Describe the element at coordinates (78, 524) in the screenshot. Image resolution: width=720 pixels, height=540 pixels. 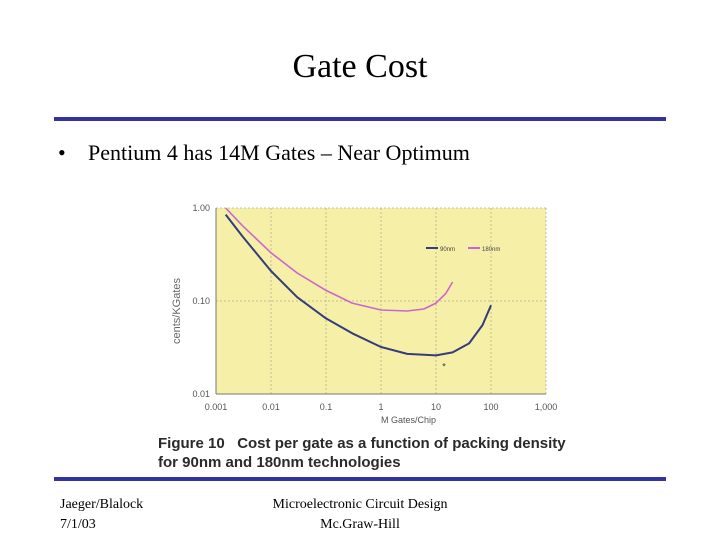
I see `footer-date: 7/1/03` at that location.